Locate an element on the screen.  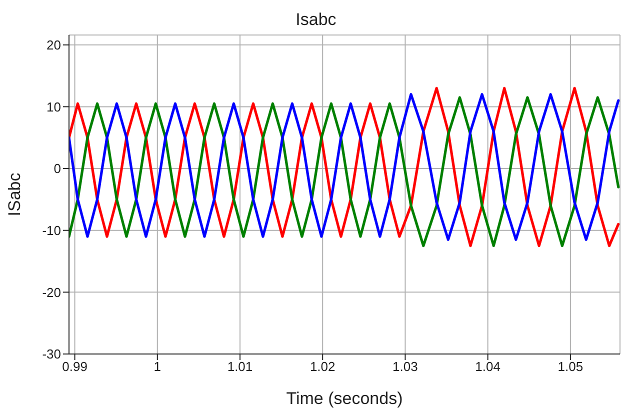
x-axis-title: Time (seconds) is located at coordinates (344, 398).